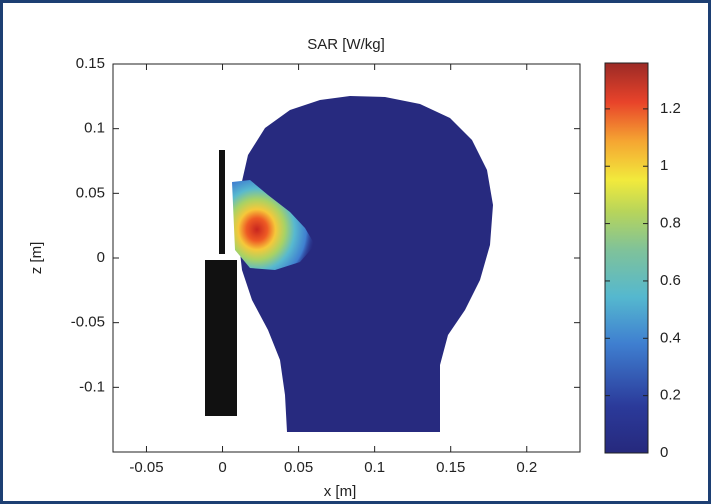  Describe the element at coordinates (664, 165) in the screenshot. I see `colorbar-tick-label: 1` at that location.